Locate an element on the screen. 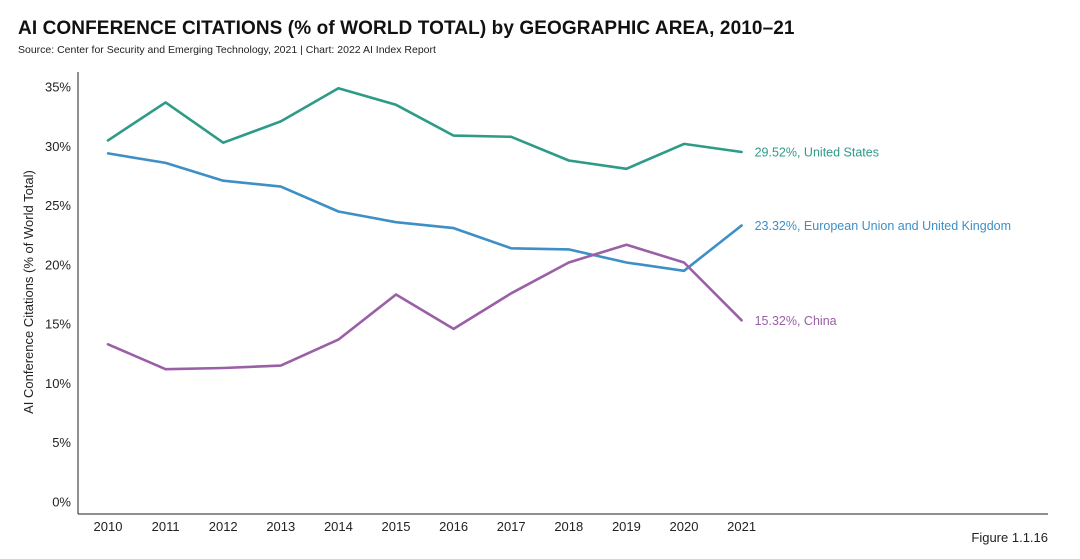 The image size is (1080, 559). x-tick-label: 2021 is located at coordinates (741, 526).